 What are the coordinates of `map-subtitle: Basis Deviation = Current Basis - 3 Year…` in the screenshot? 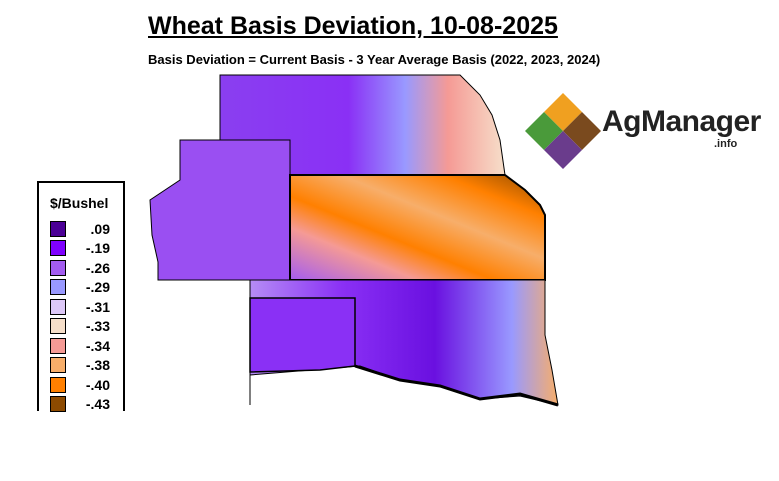 It's located at (374, 59).